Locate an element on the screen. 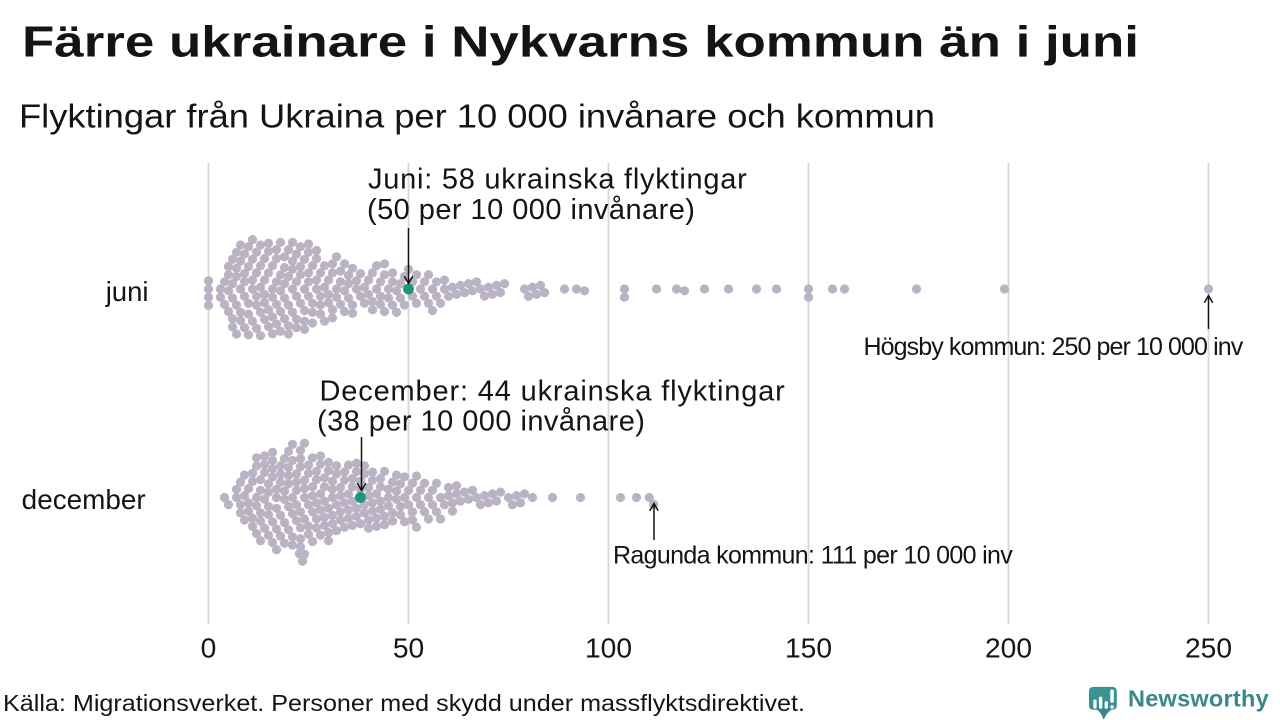 The width and height of the screenshot is (1280, 720). svg-text:Högsby kommun: 250 per 10 000: Högsby kommun: 250 per 10 000 inv is located at coordinates (1054, 347).